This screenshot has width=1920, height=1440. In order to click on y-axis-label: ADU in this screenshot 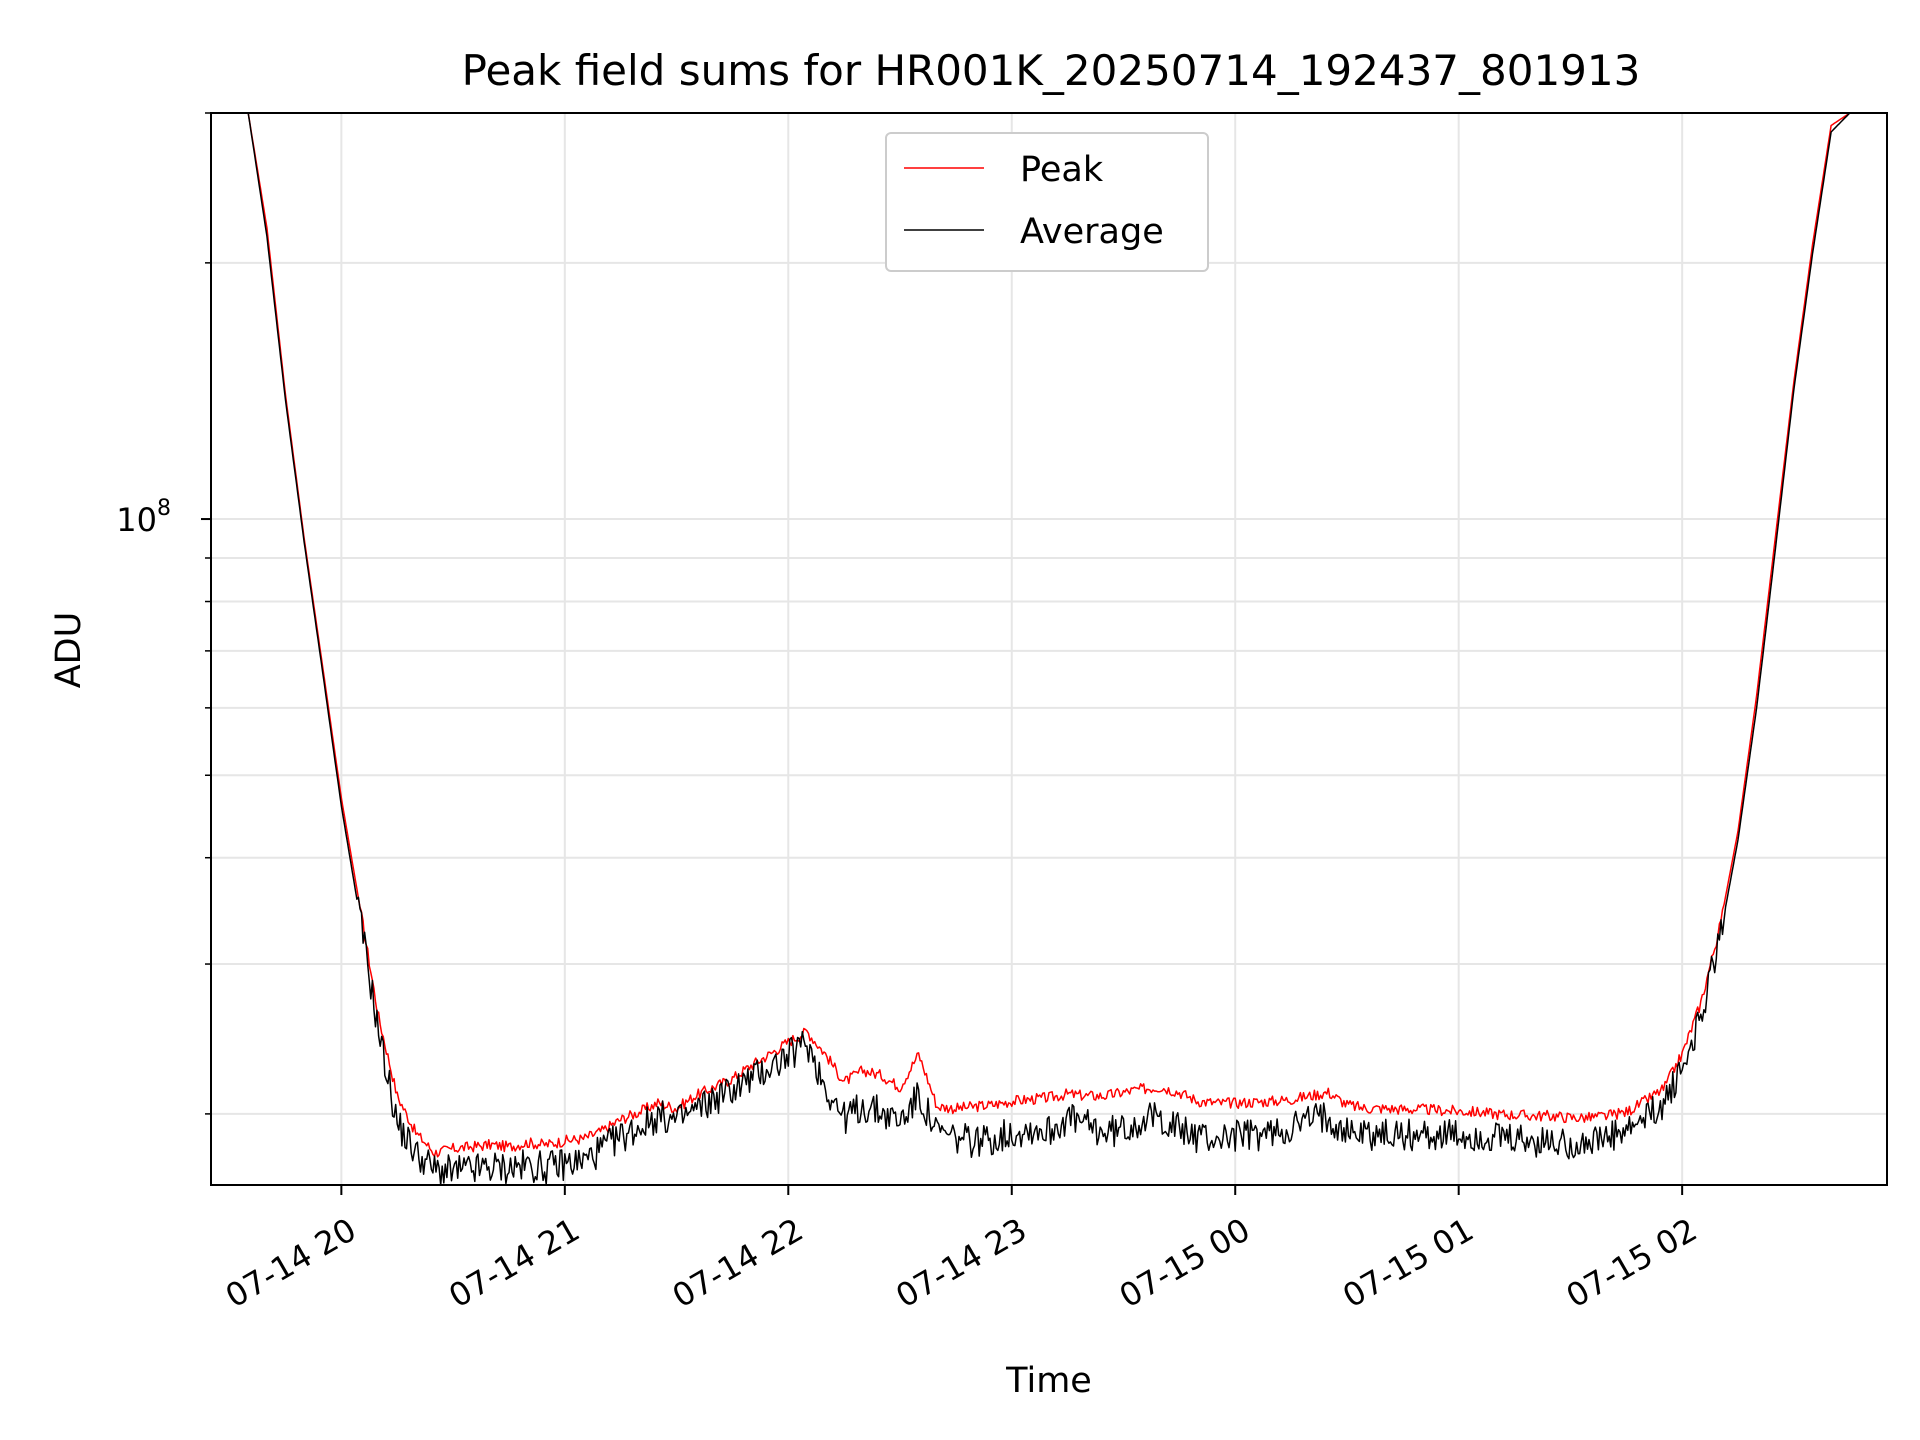, I will do `click(69, 650)`.